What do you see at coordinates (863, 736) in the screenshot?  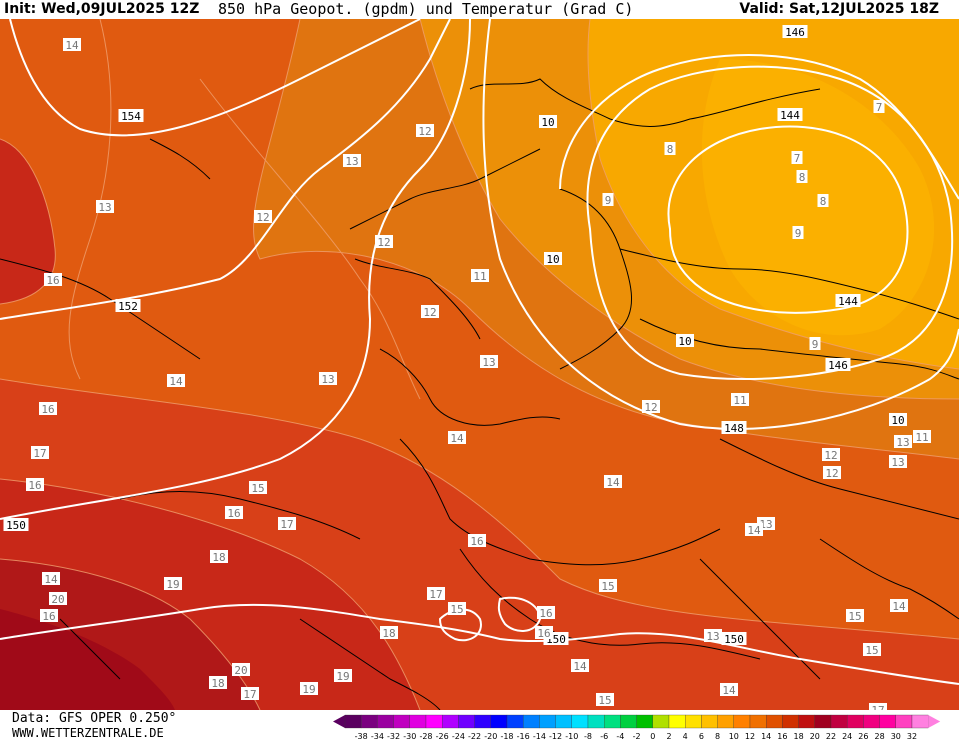 I see `legend-tick-label: 26` at bounding box center [863, 736].